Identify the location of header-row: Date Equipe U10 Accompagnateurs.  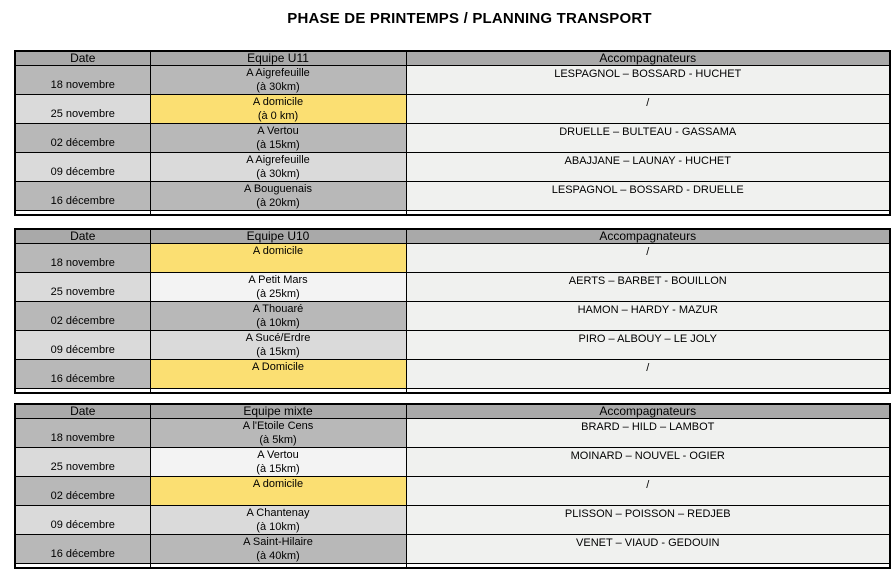
(452, 236).